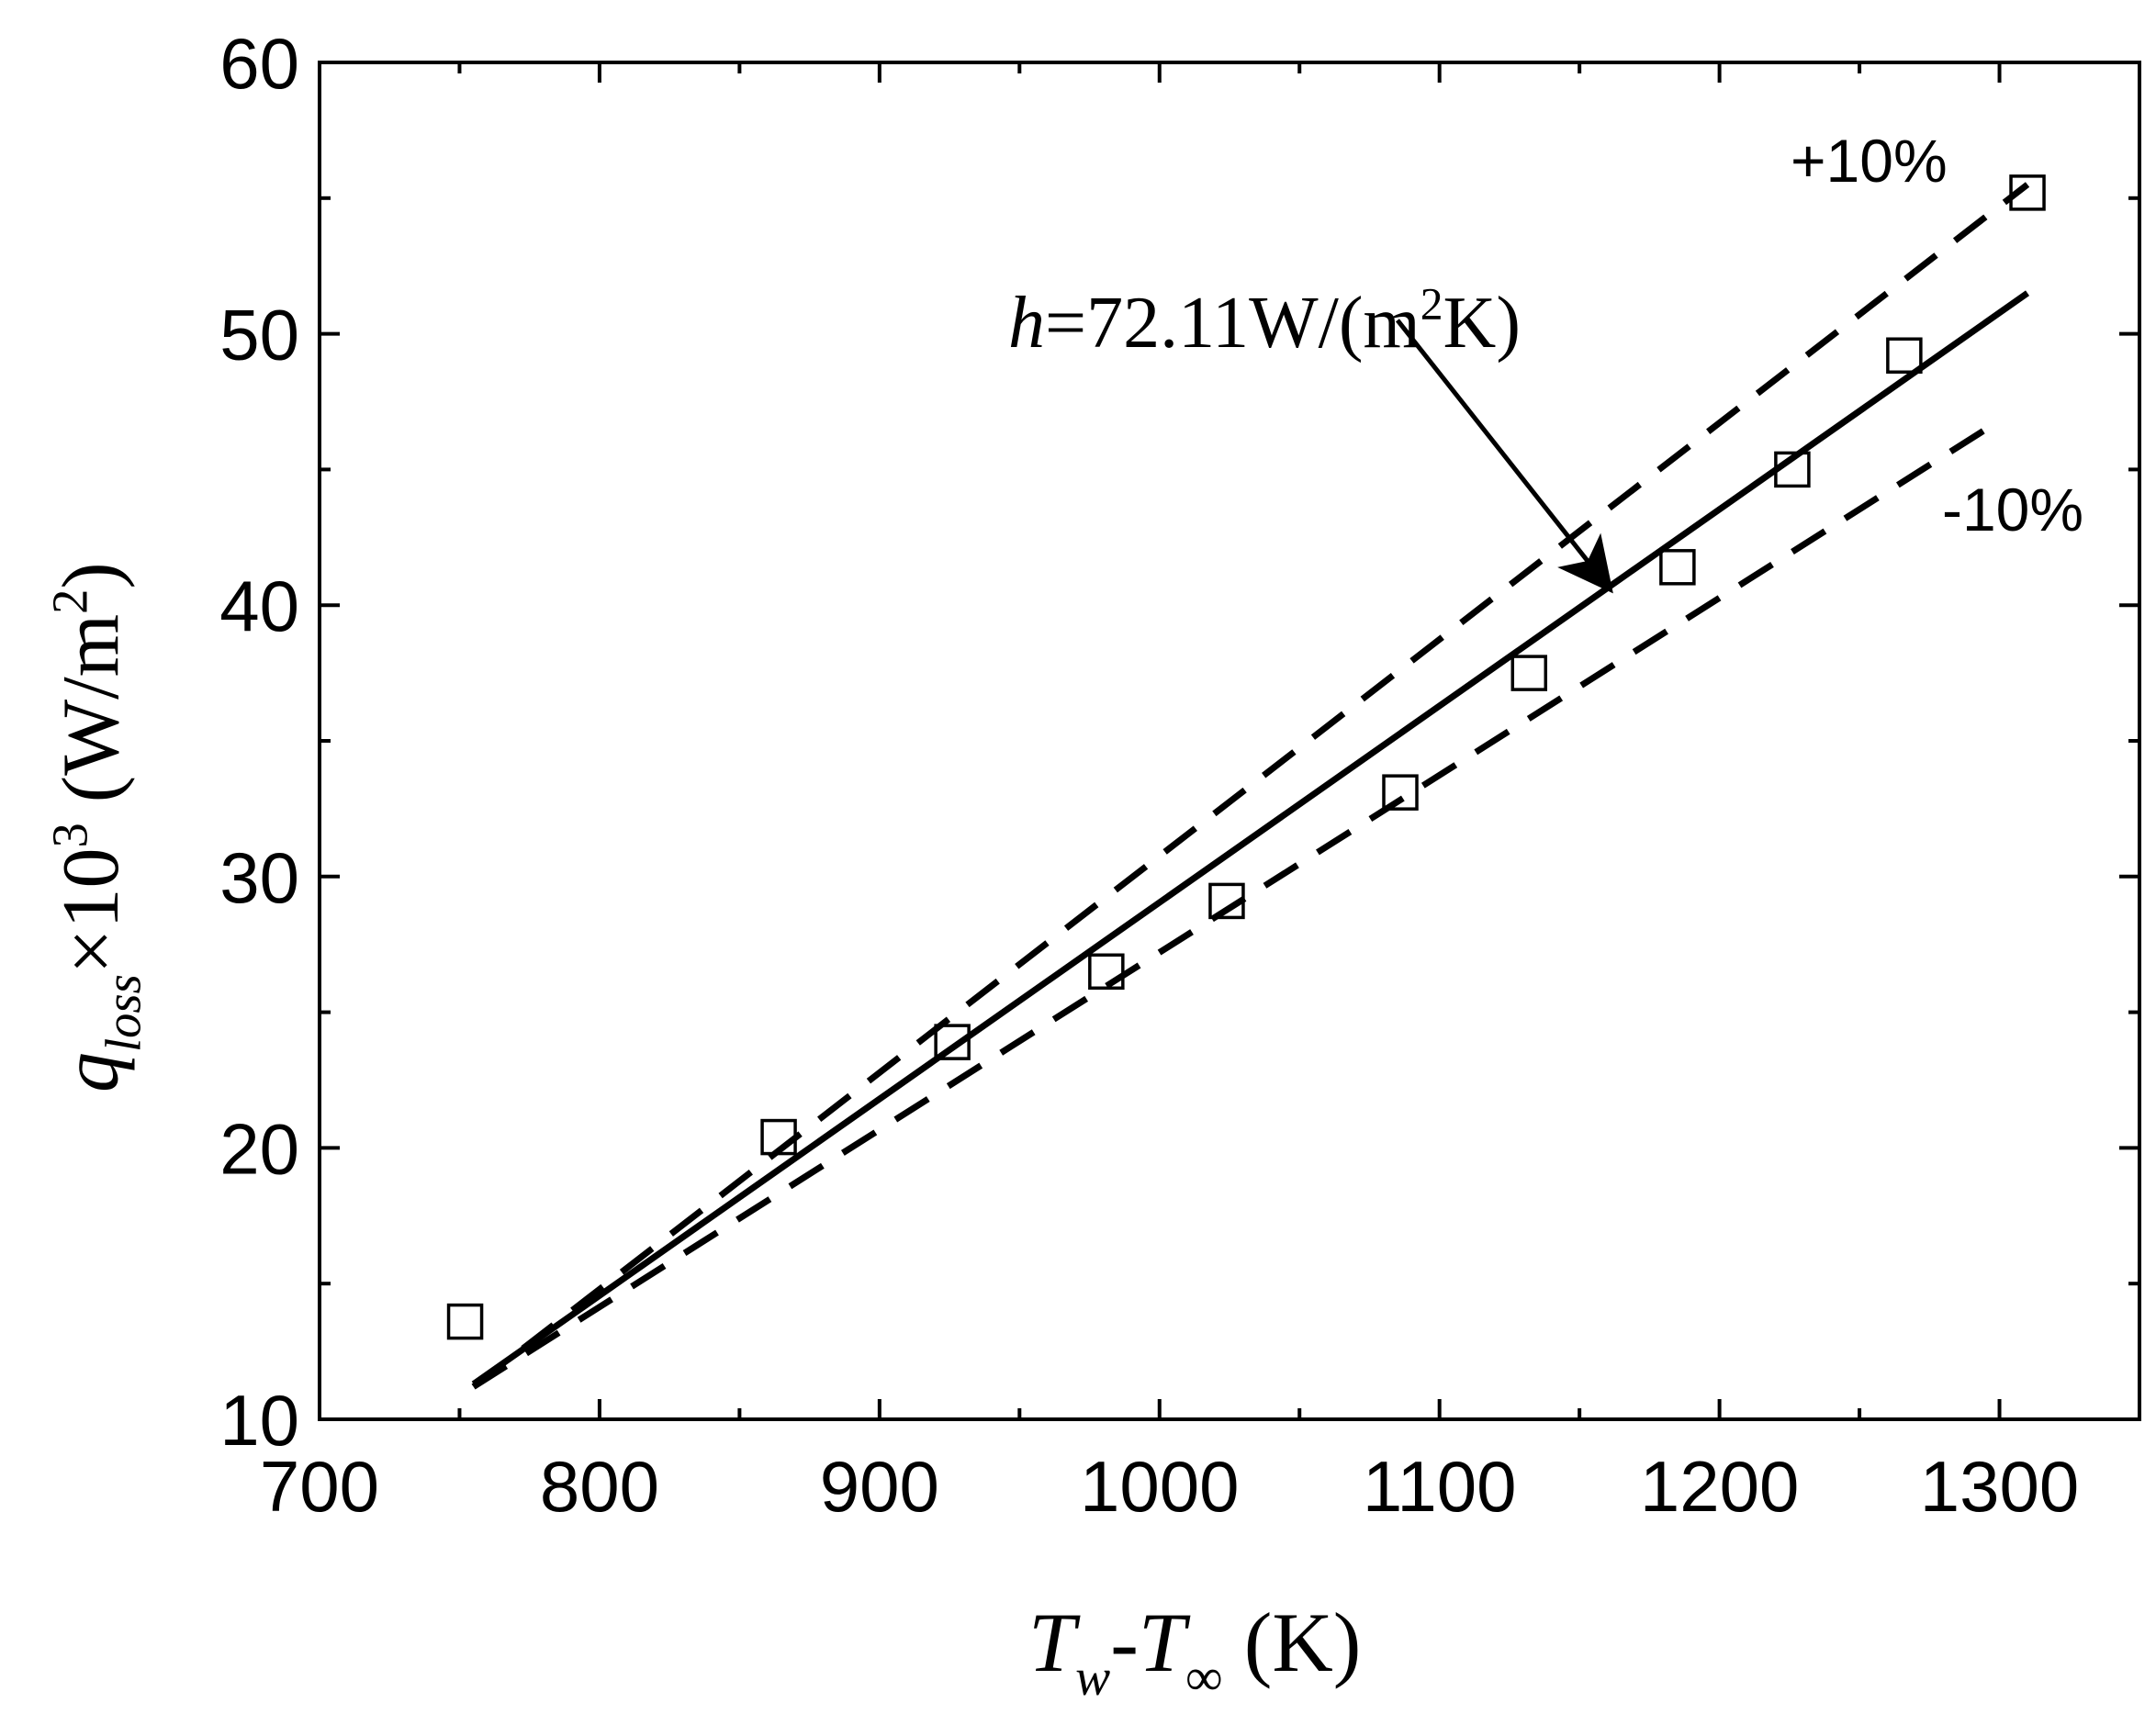 This screenshot has width=2156, height=1725. What do you see at coordinates (259, 335) in the screenshot?
I see `y-tick-label: 50` at bounding box center [259, 335].